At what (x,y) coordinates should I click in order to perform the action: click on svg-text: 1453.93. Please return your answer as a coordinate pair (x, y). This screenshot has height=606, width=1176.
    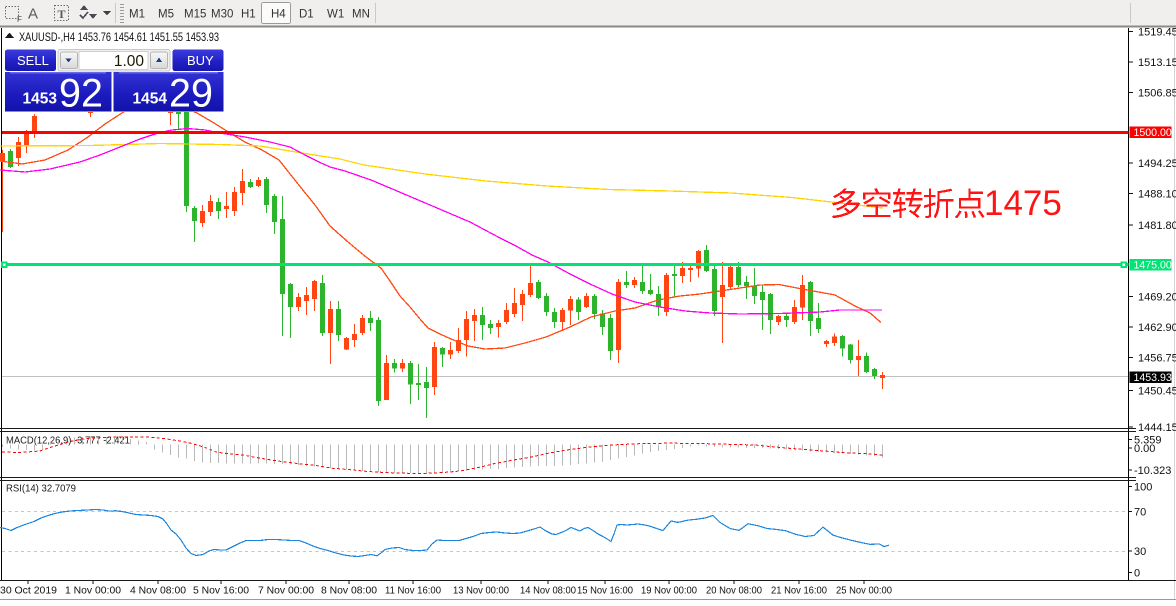
    Looking at the image, I should click on (1153, 378).